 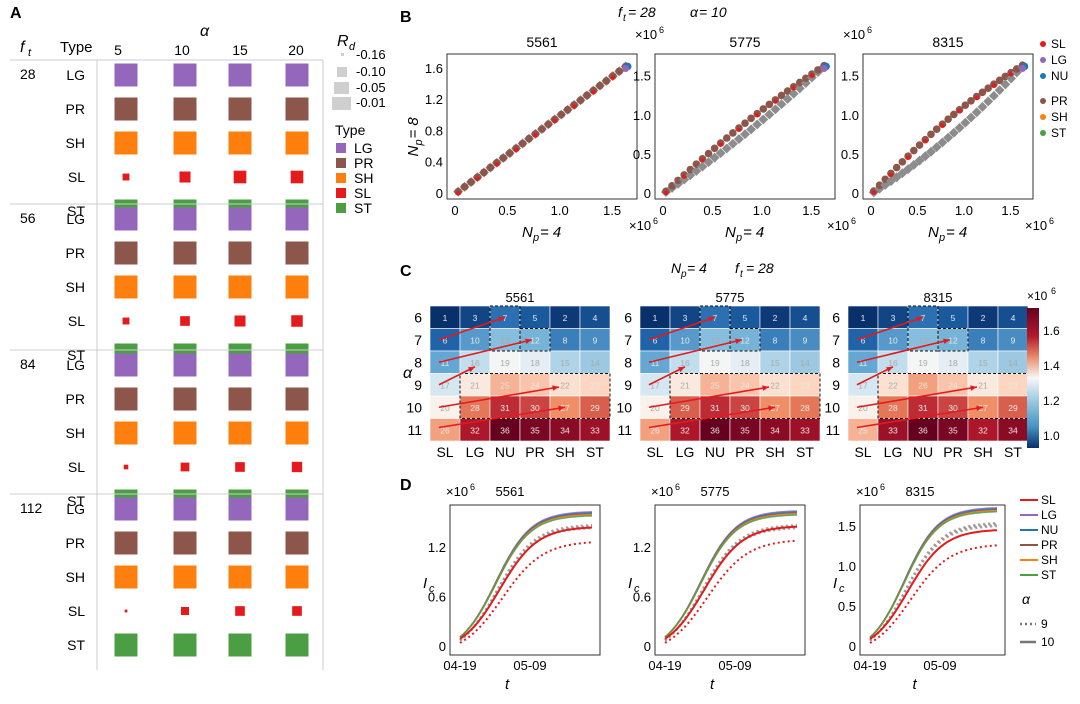 I want to click on x-tick-label: 1.5, so click(x=811, y=210).